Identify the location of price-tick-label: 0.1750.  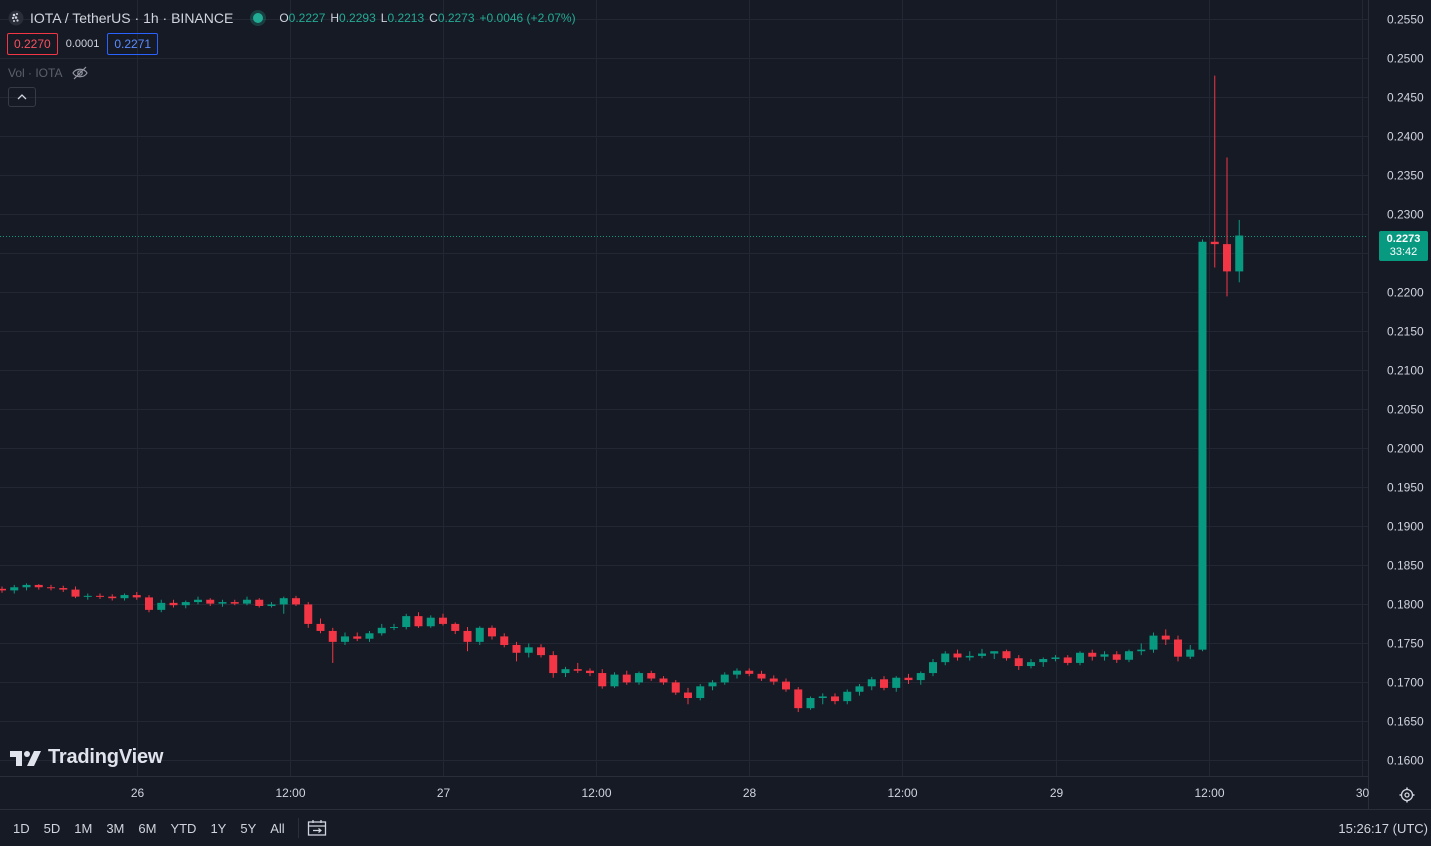
(1405, 644).